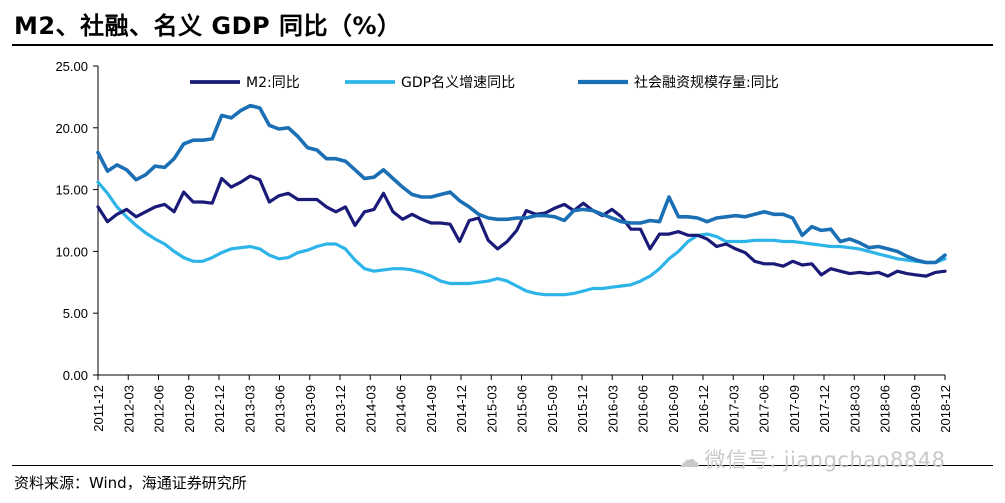 The height and width of the screenshot is (503, 1005). What do you see at coordinates (706, 83) in the screenshot?
I see `legend-label-3: 社会融资规模存量:同比` at bounding box center [706, 83].